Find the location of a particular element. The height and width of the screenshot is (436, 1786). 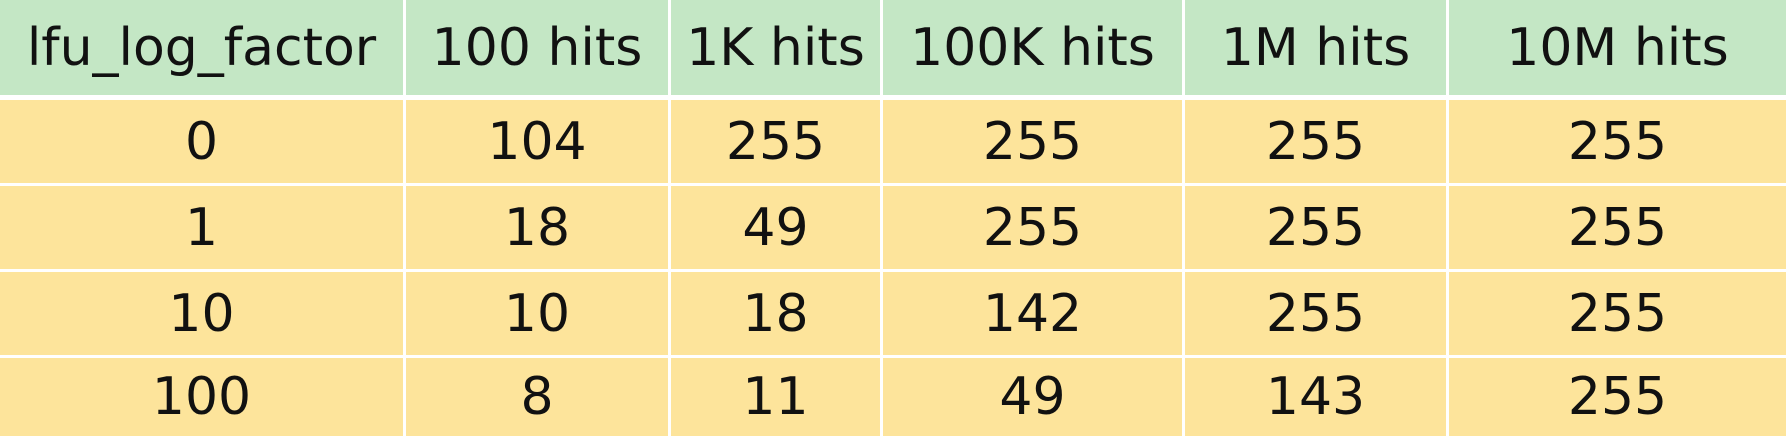

table-cell: 11 is located at coordinates (777, 397).